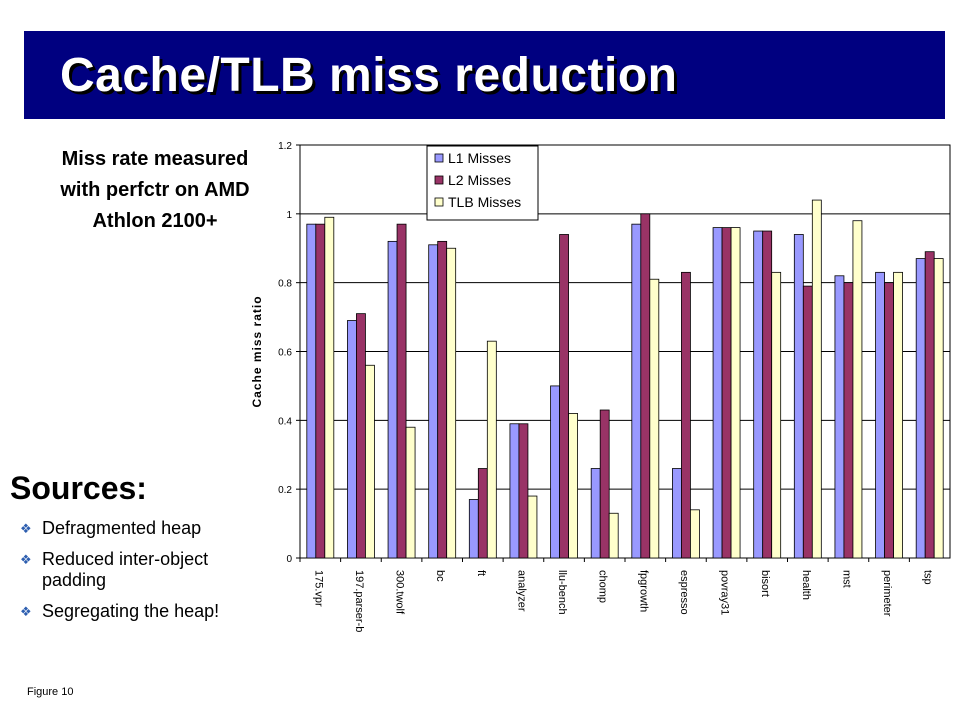  What do you see at coordinates (257, 351) in the screenshot?
I see `y-axis-label: Cache miss ratio` at bounding box center [257, 351].